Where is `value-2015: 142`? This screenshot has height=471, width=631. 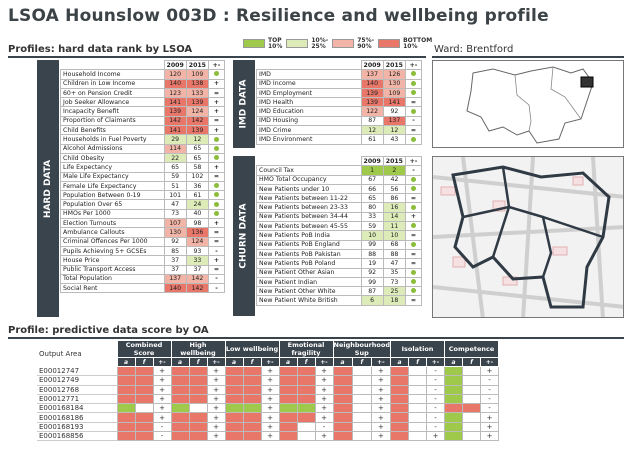
value-2015: 142 is located at coordinates (197, 288).